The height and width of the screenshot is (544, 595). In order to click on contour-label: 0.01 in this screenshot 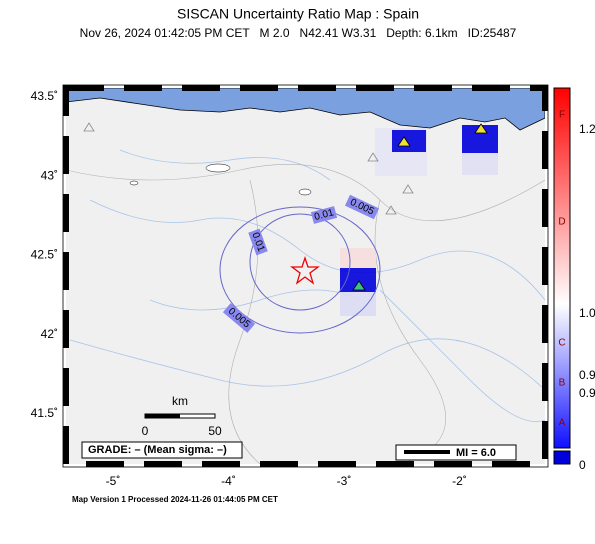, I will do `click(324, 215)`.